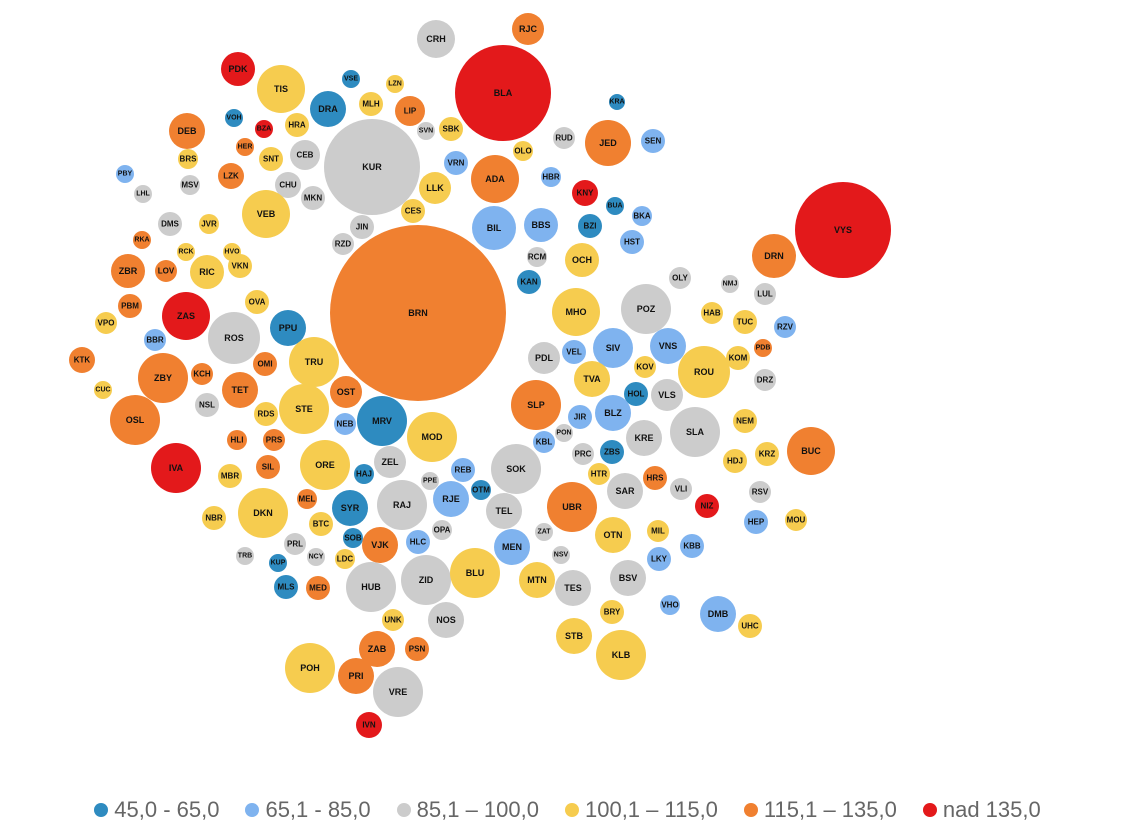 The width and height of the screenshot is (1135, 835). Describe the element at coordinates (313, 198) in the screenshot. I see `bubble-mkn: MKN` at that location.